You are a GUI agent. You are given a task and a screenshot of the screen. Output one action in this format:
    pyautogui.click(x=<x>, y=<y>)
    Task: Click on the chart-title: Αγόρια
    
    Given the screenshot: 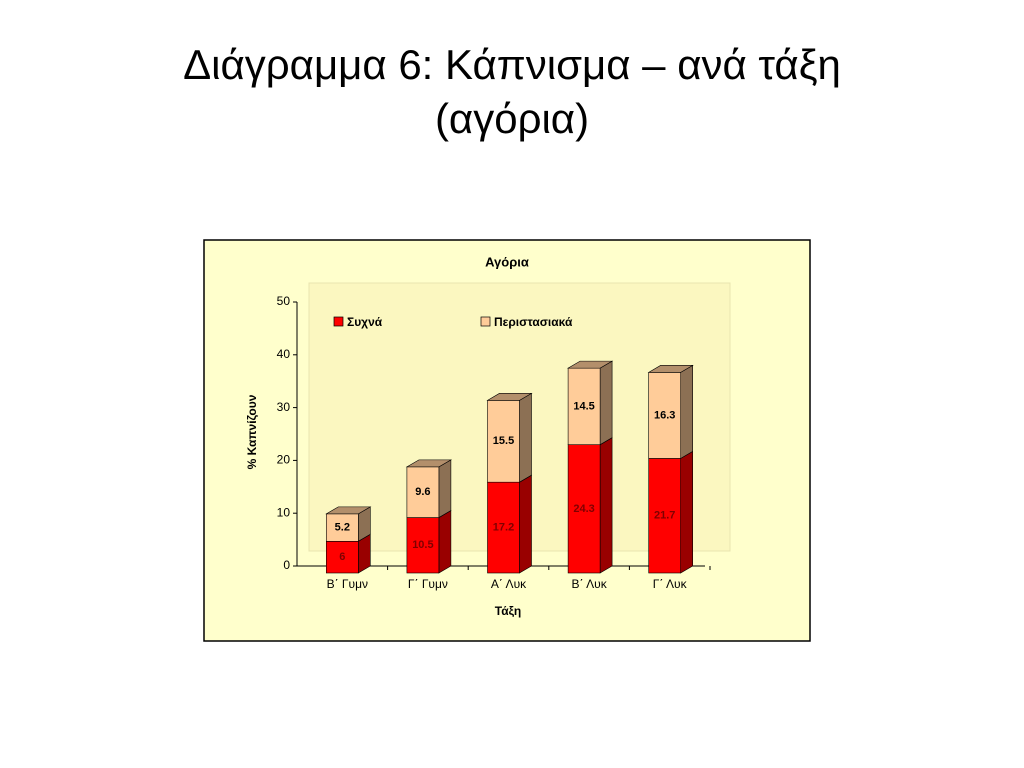 What is the action you would take?
    pyautogui.click(x=507, y=261)
    